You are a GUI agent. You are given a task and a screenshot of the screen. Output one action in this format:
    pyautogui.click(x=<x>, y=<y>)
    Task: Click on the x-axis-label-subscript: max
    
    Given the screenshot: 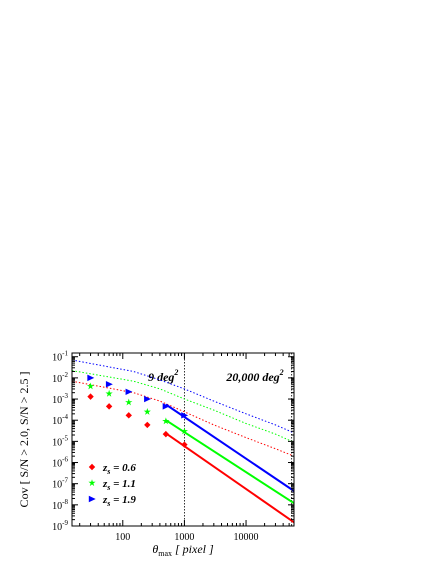 What is the action you would take?
    pyautogui.click(x=165, y=553)
    